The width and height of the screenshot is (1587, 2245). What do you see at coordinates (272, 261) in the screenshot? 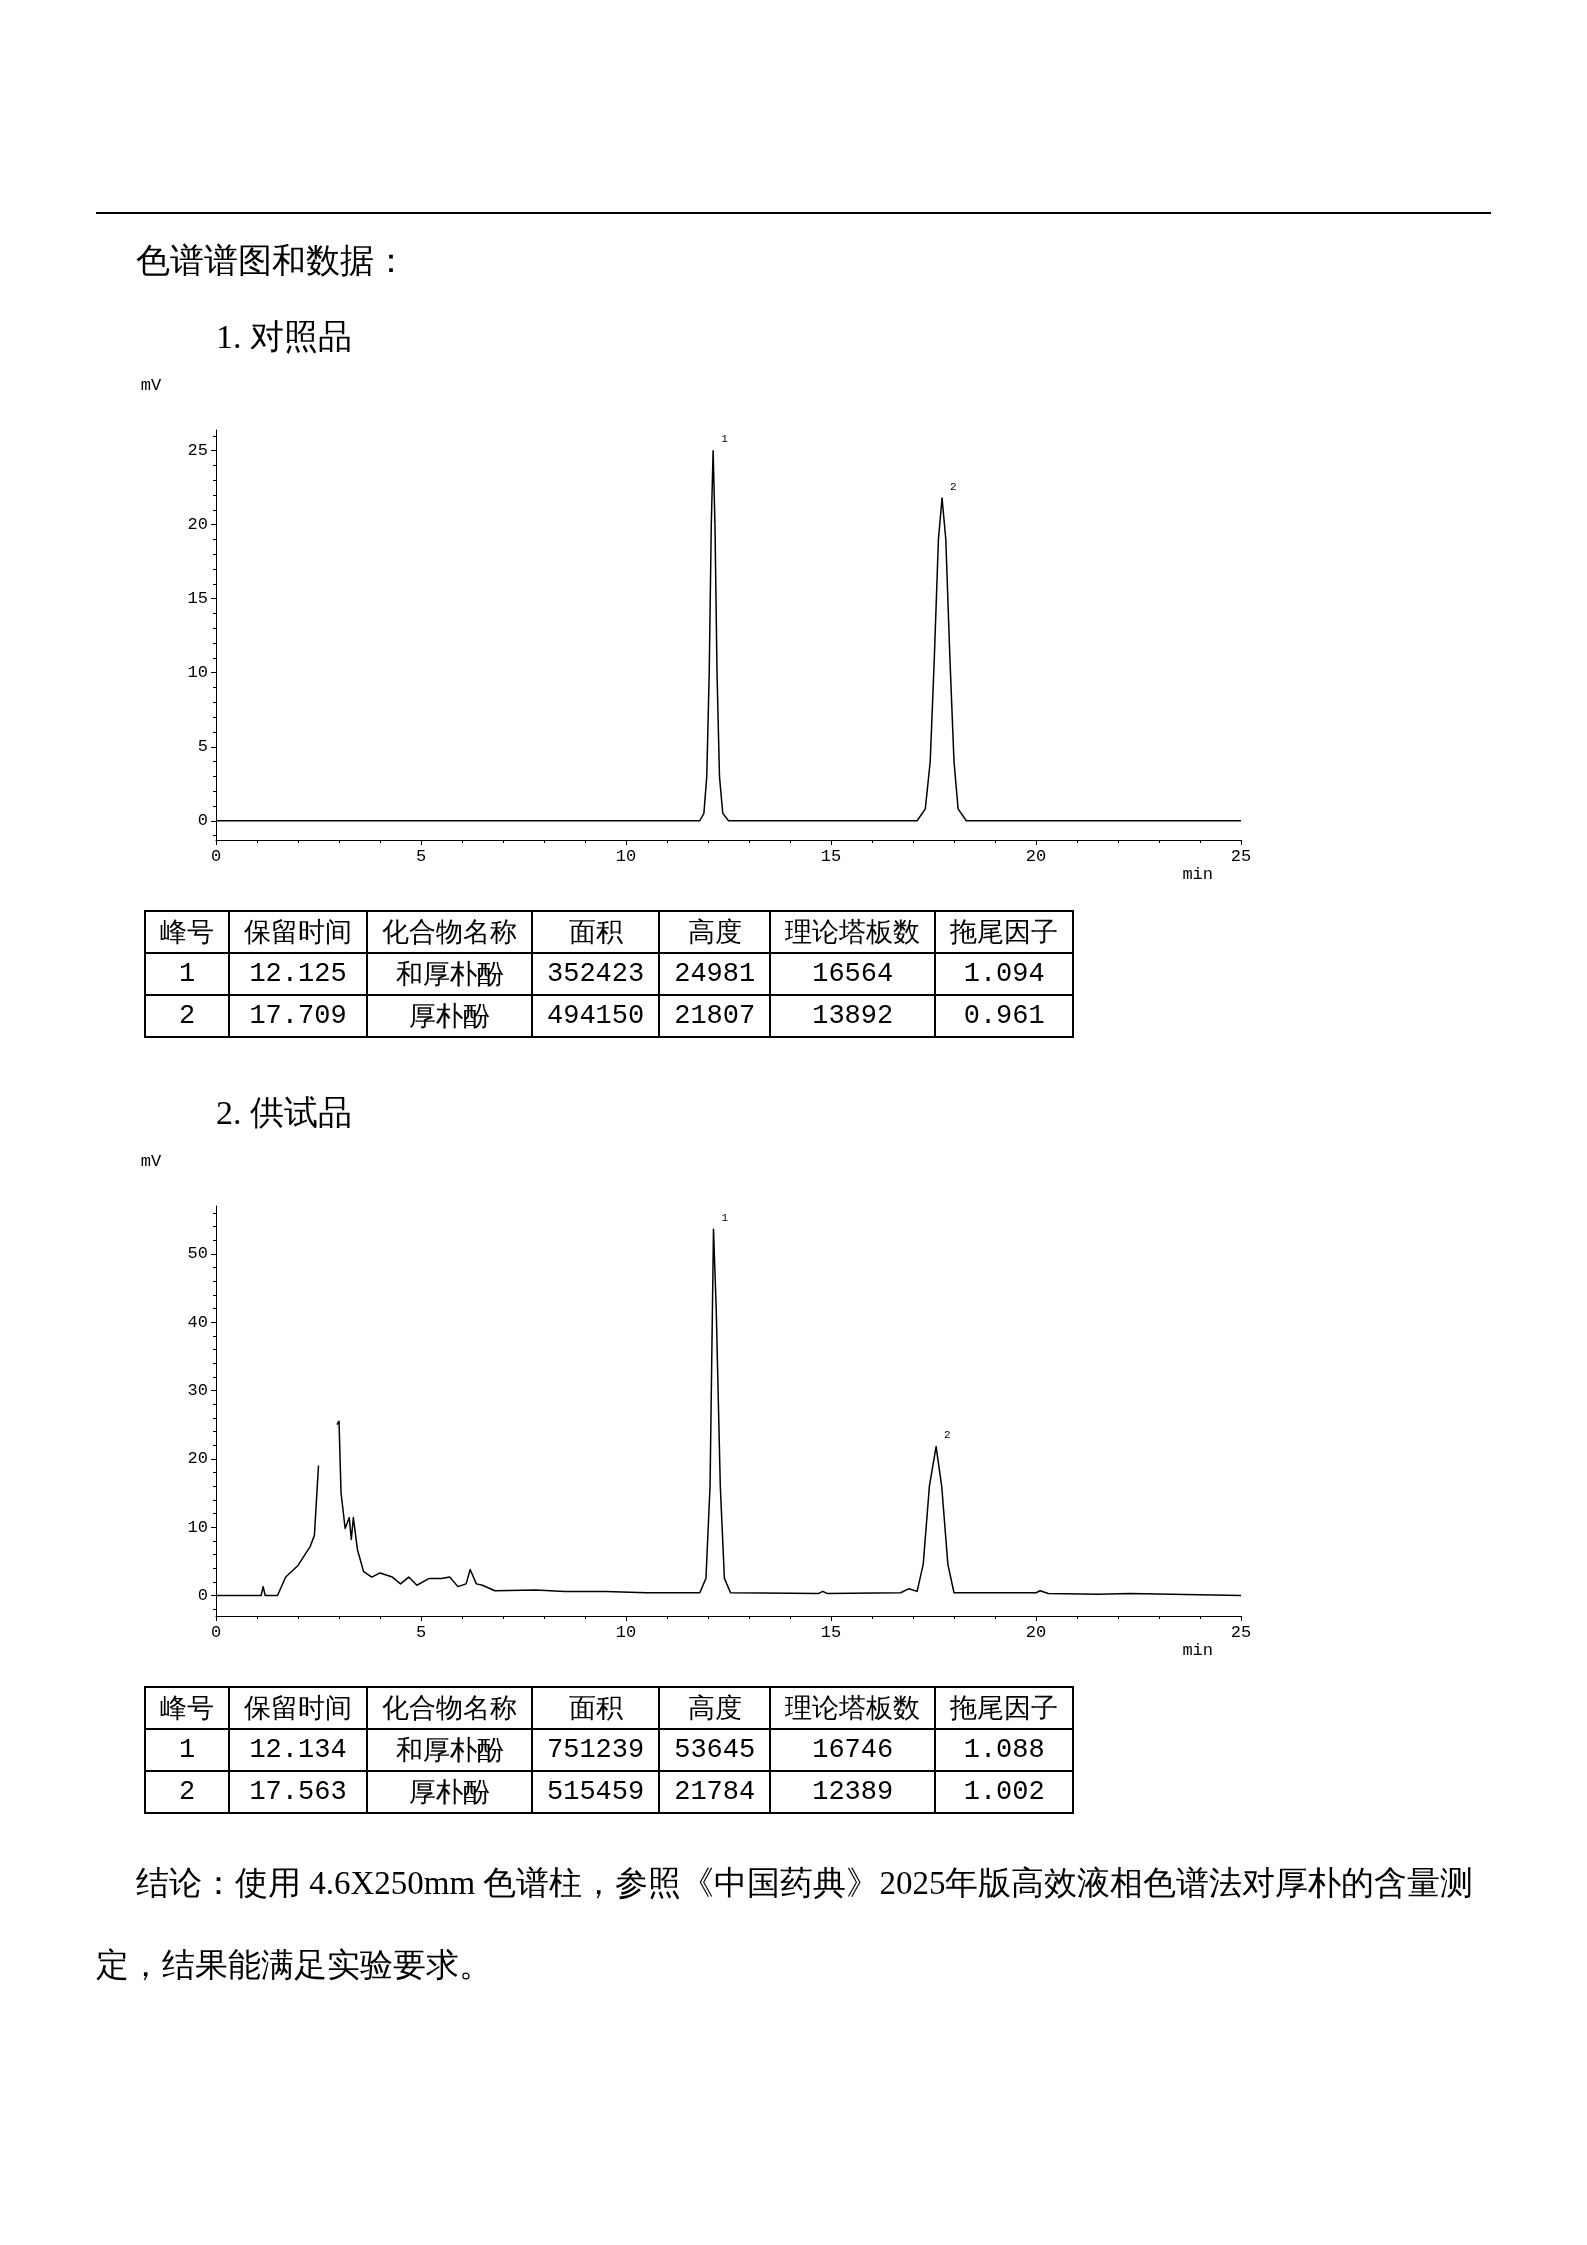
I see `chart-subtitle: 色谱谱图和数据：` at bounding box center [272, 261].